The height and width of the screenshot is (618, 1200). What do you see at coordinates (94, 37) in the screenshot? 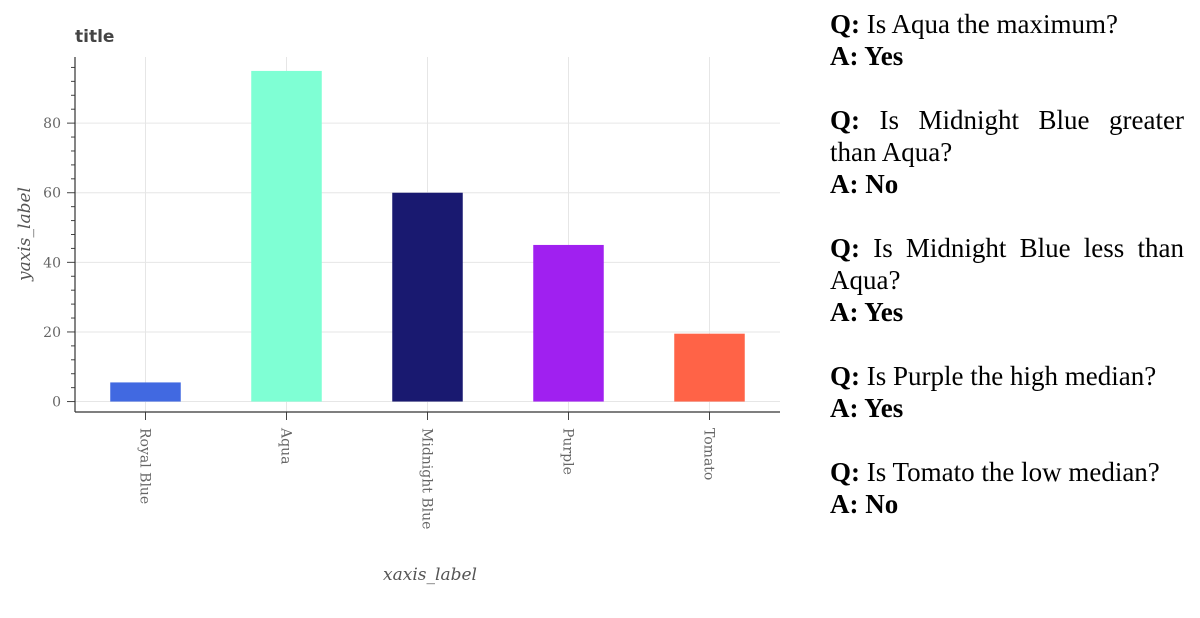
I see `chart-title: title` at bounding box center [94, 37].